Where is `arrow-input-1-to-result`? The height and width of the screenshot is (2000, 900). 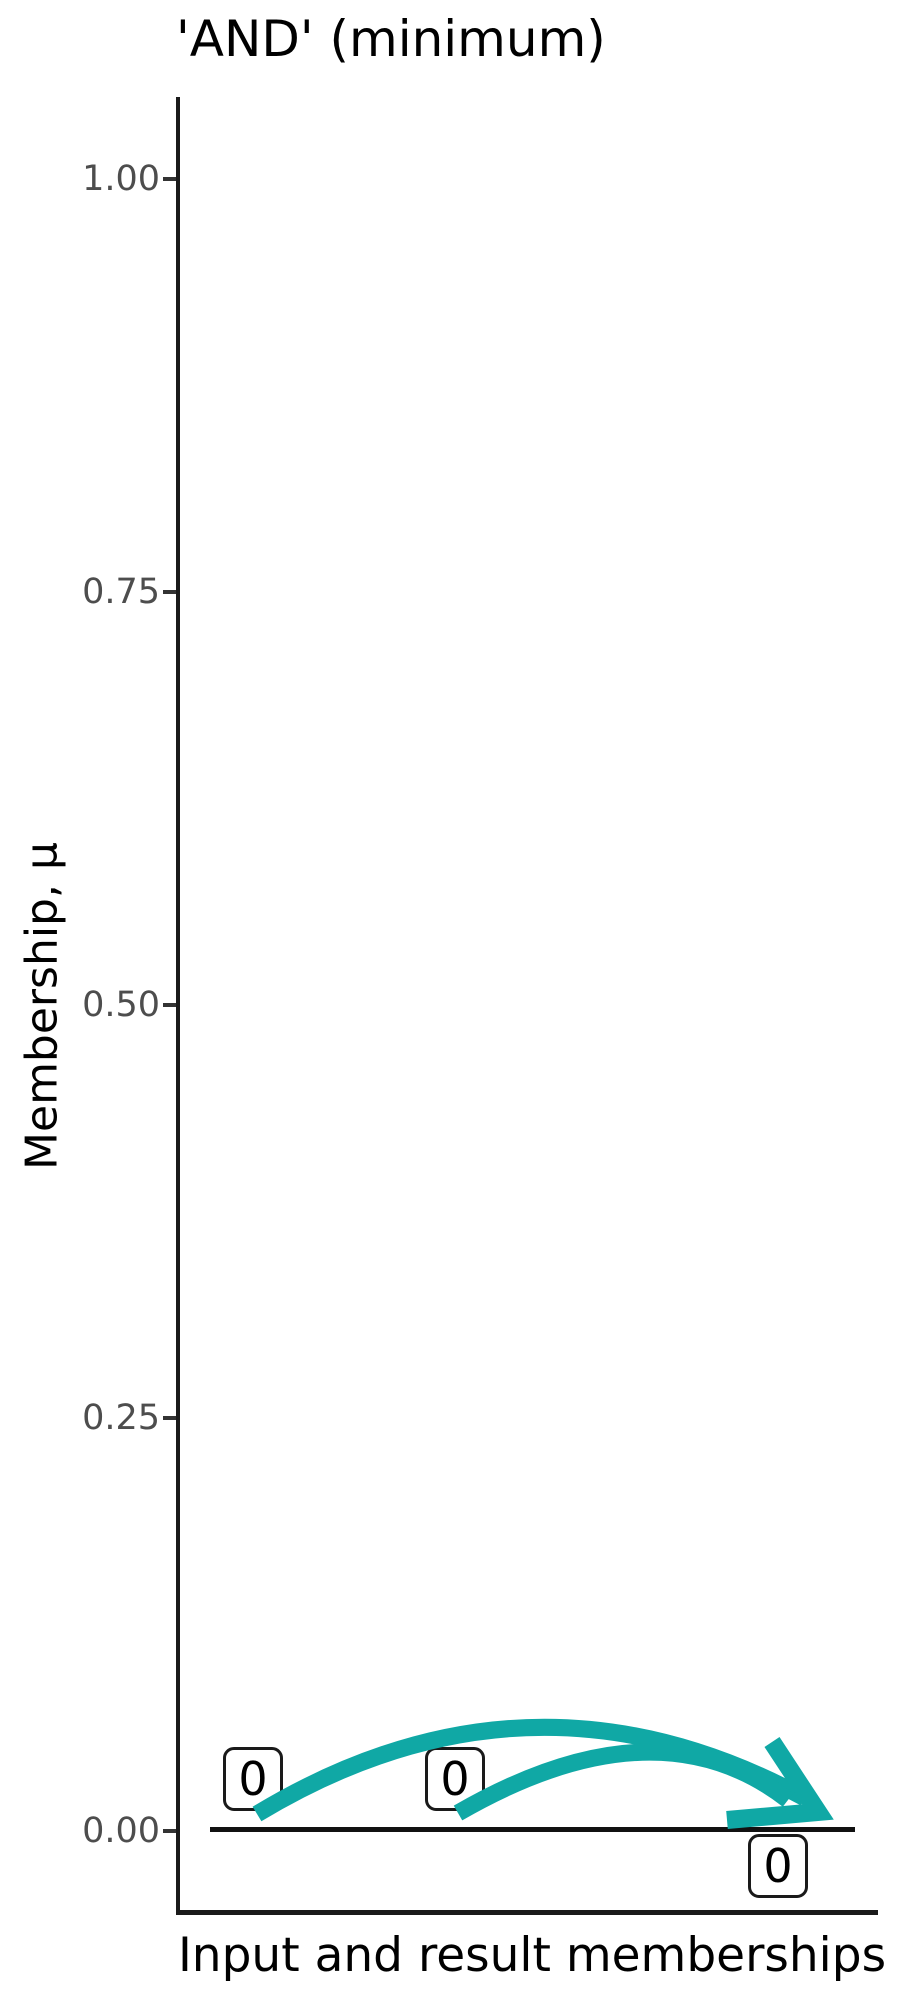 arrow-input-1-to-result is located at coordinates (531, 1770).